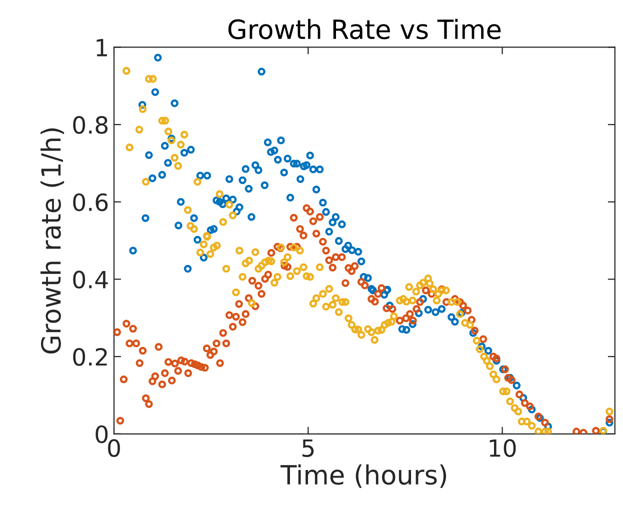  Describe the element at coordinates (101, 47) in the screenshot. I see `y-tick-label: 1` at that location.